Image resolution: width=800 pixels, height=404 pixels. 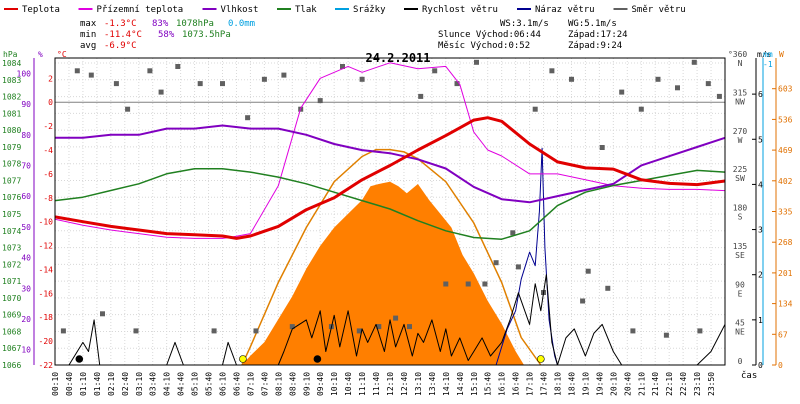 I want to click on x-tick: 19:40, so click(x=599, y=384).